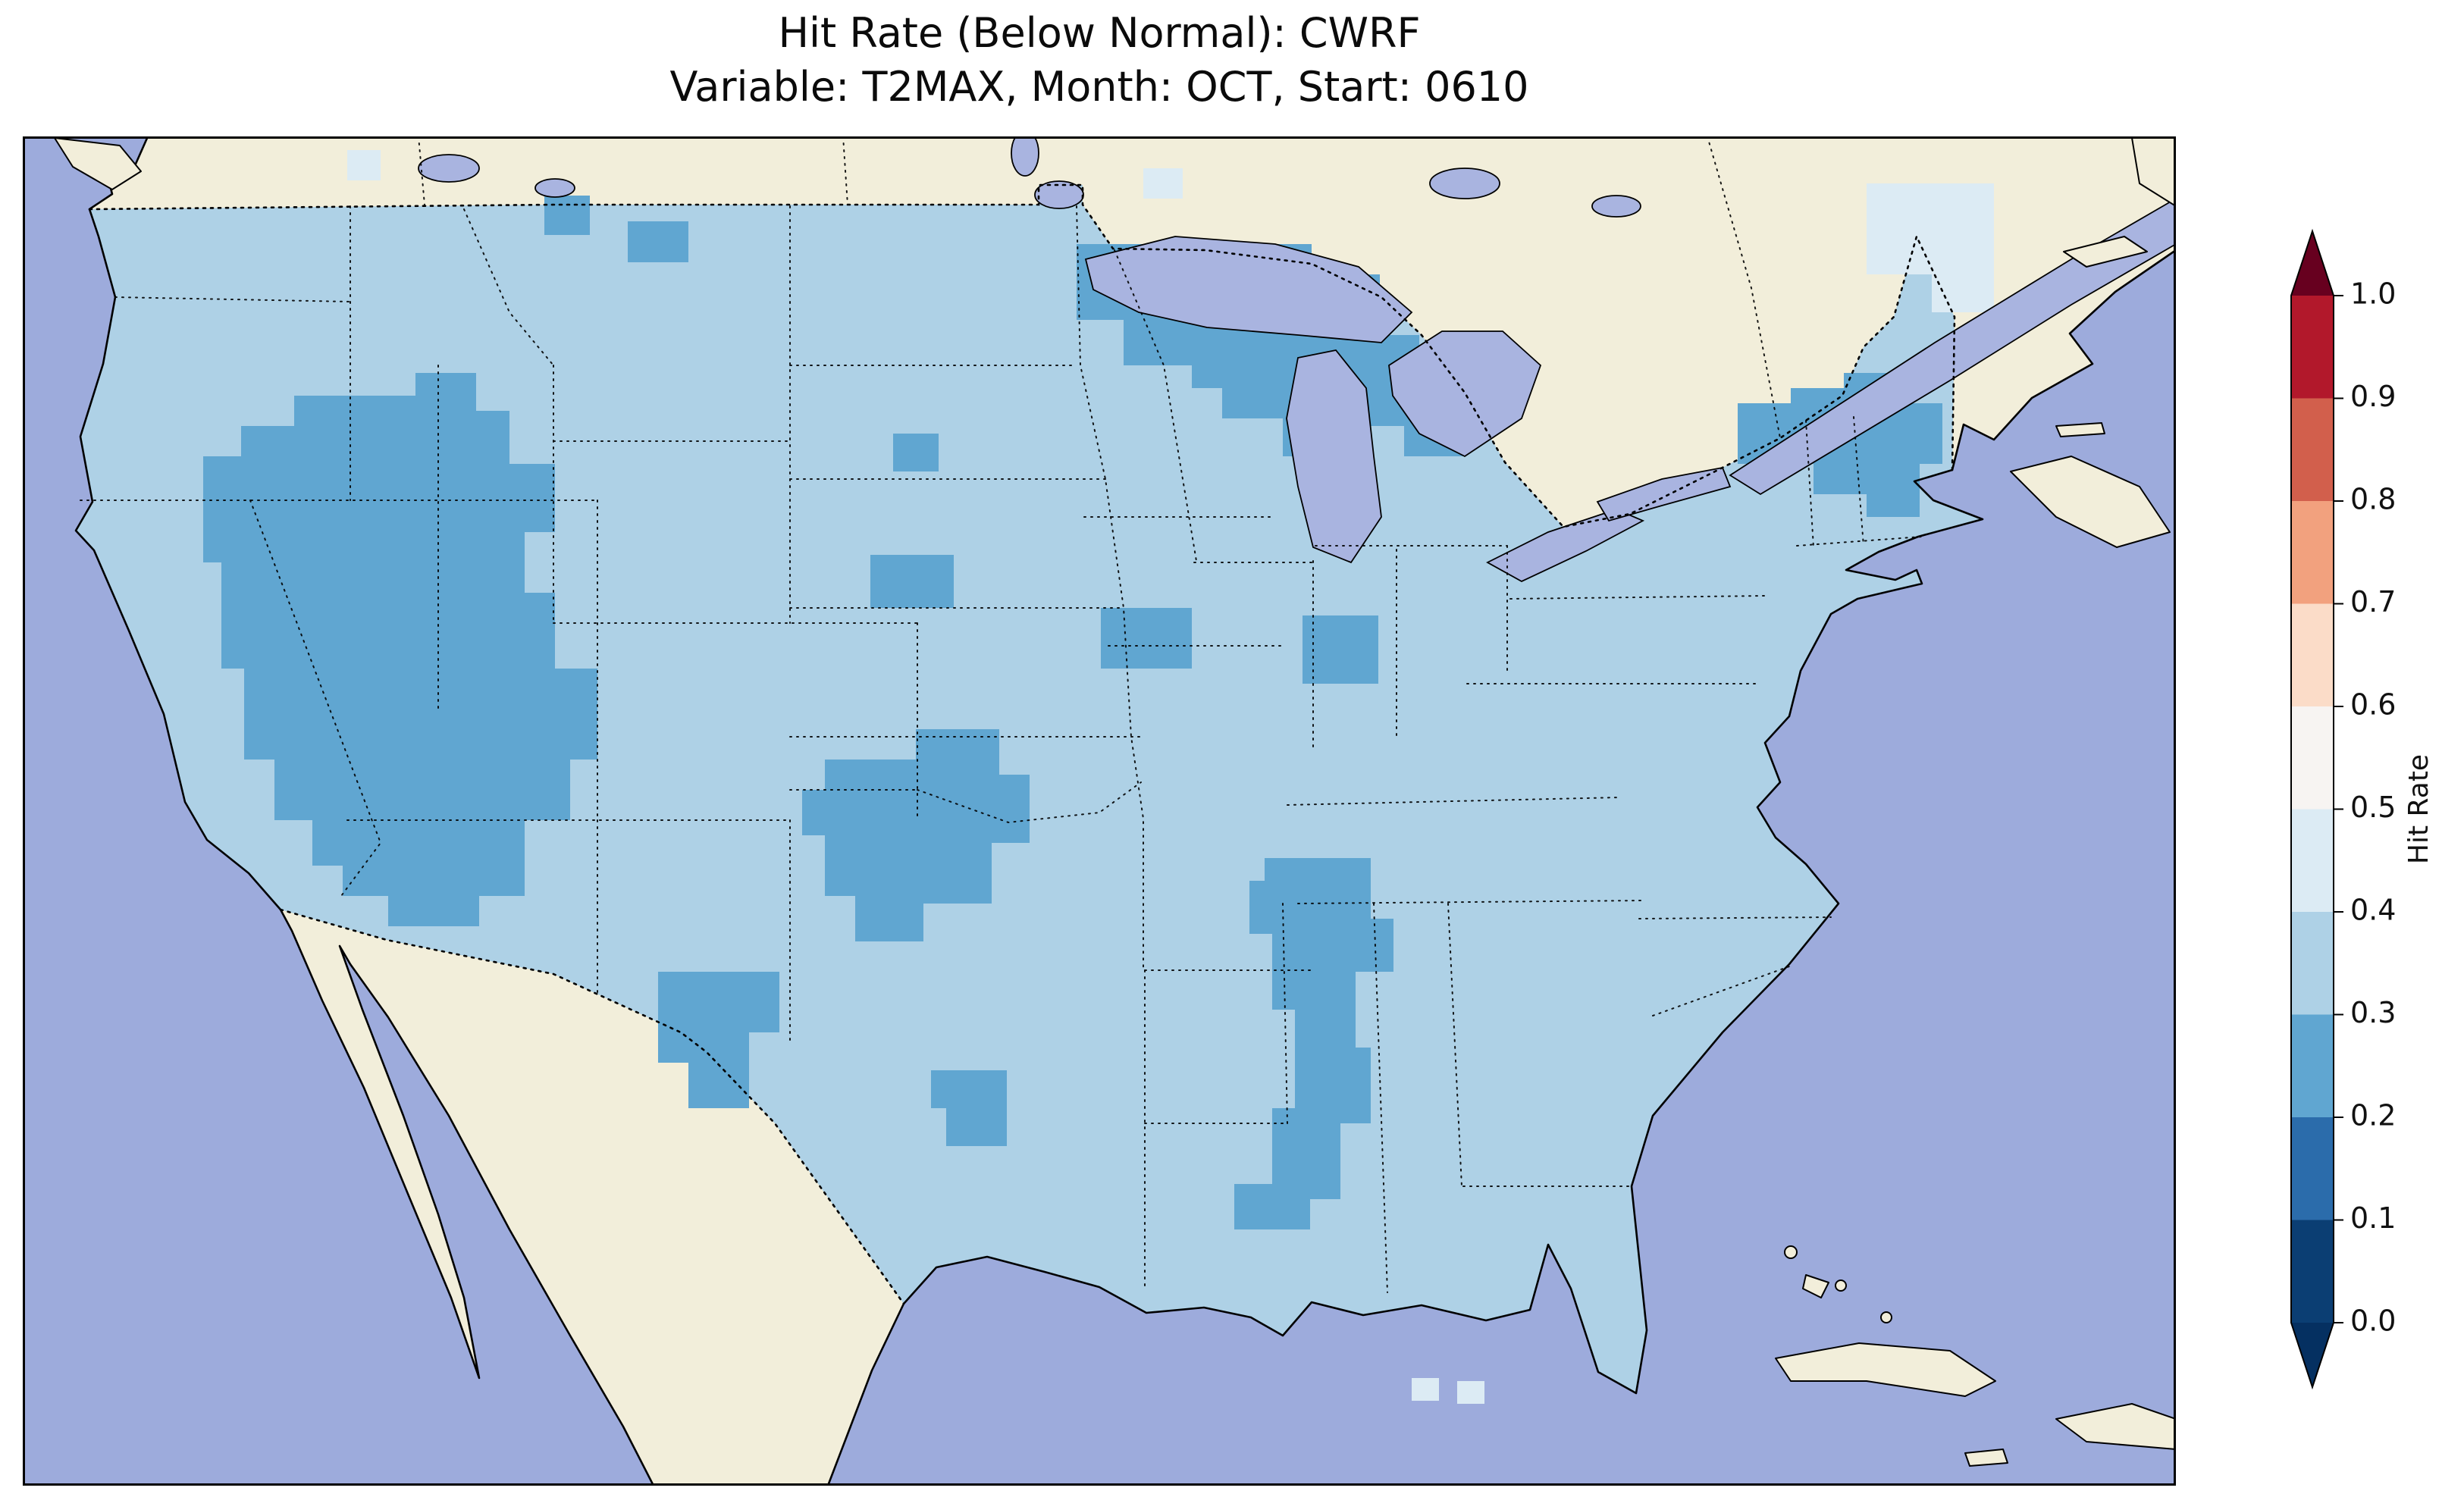  I want to click on lake-of-the-woods, so click(1059, 194).